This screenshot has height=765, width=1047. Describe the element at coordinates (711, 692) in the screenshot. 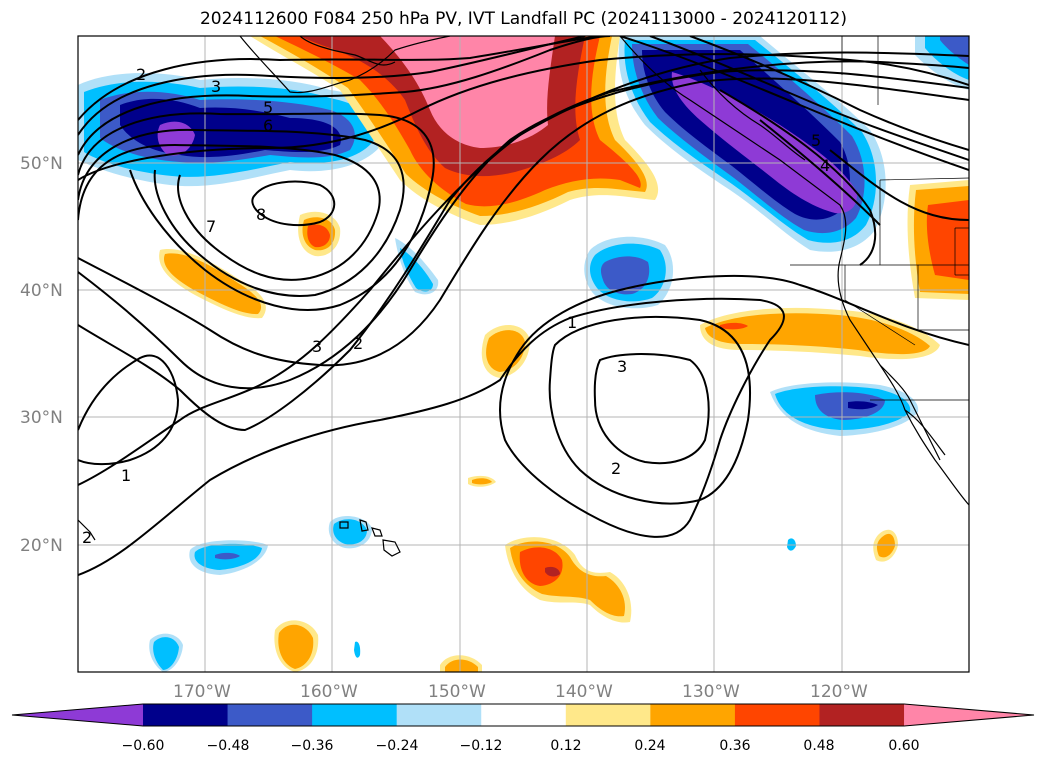

I see `lon-label: 130°W` at that location.